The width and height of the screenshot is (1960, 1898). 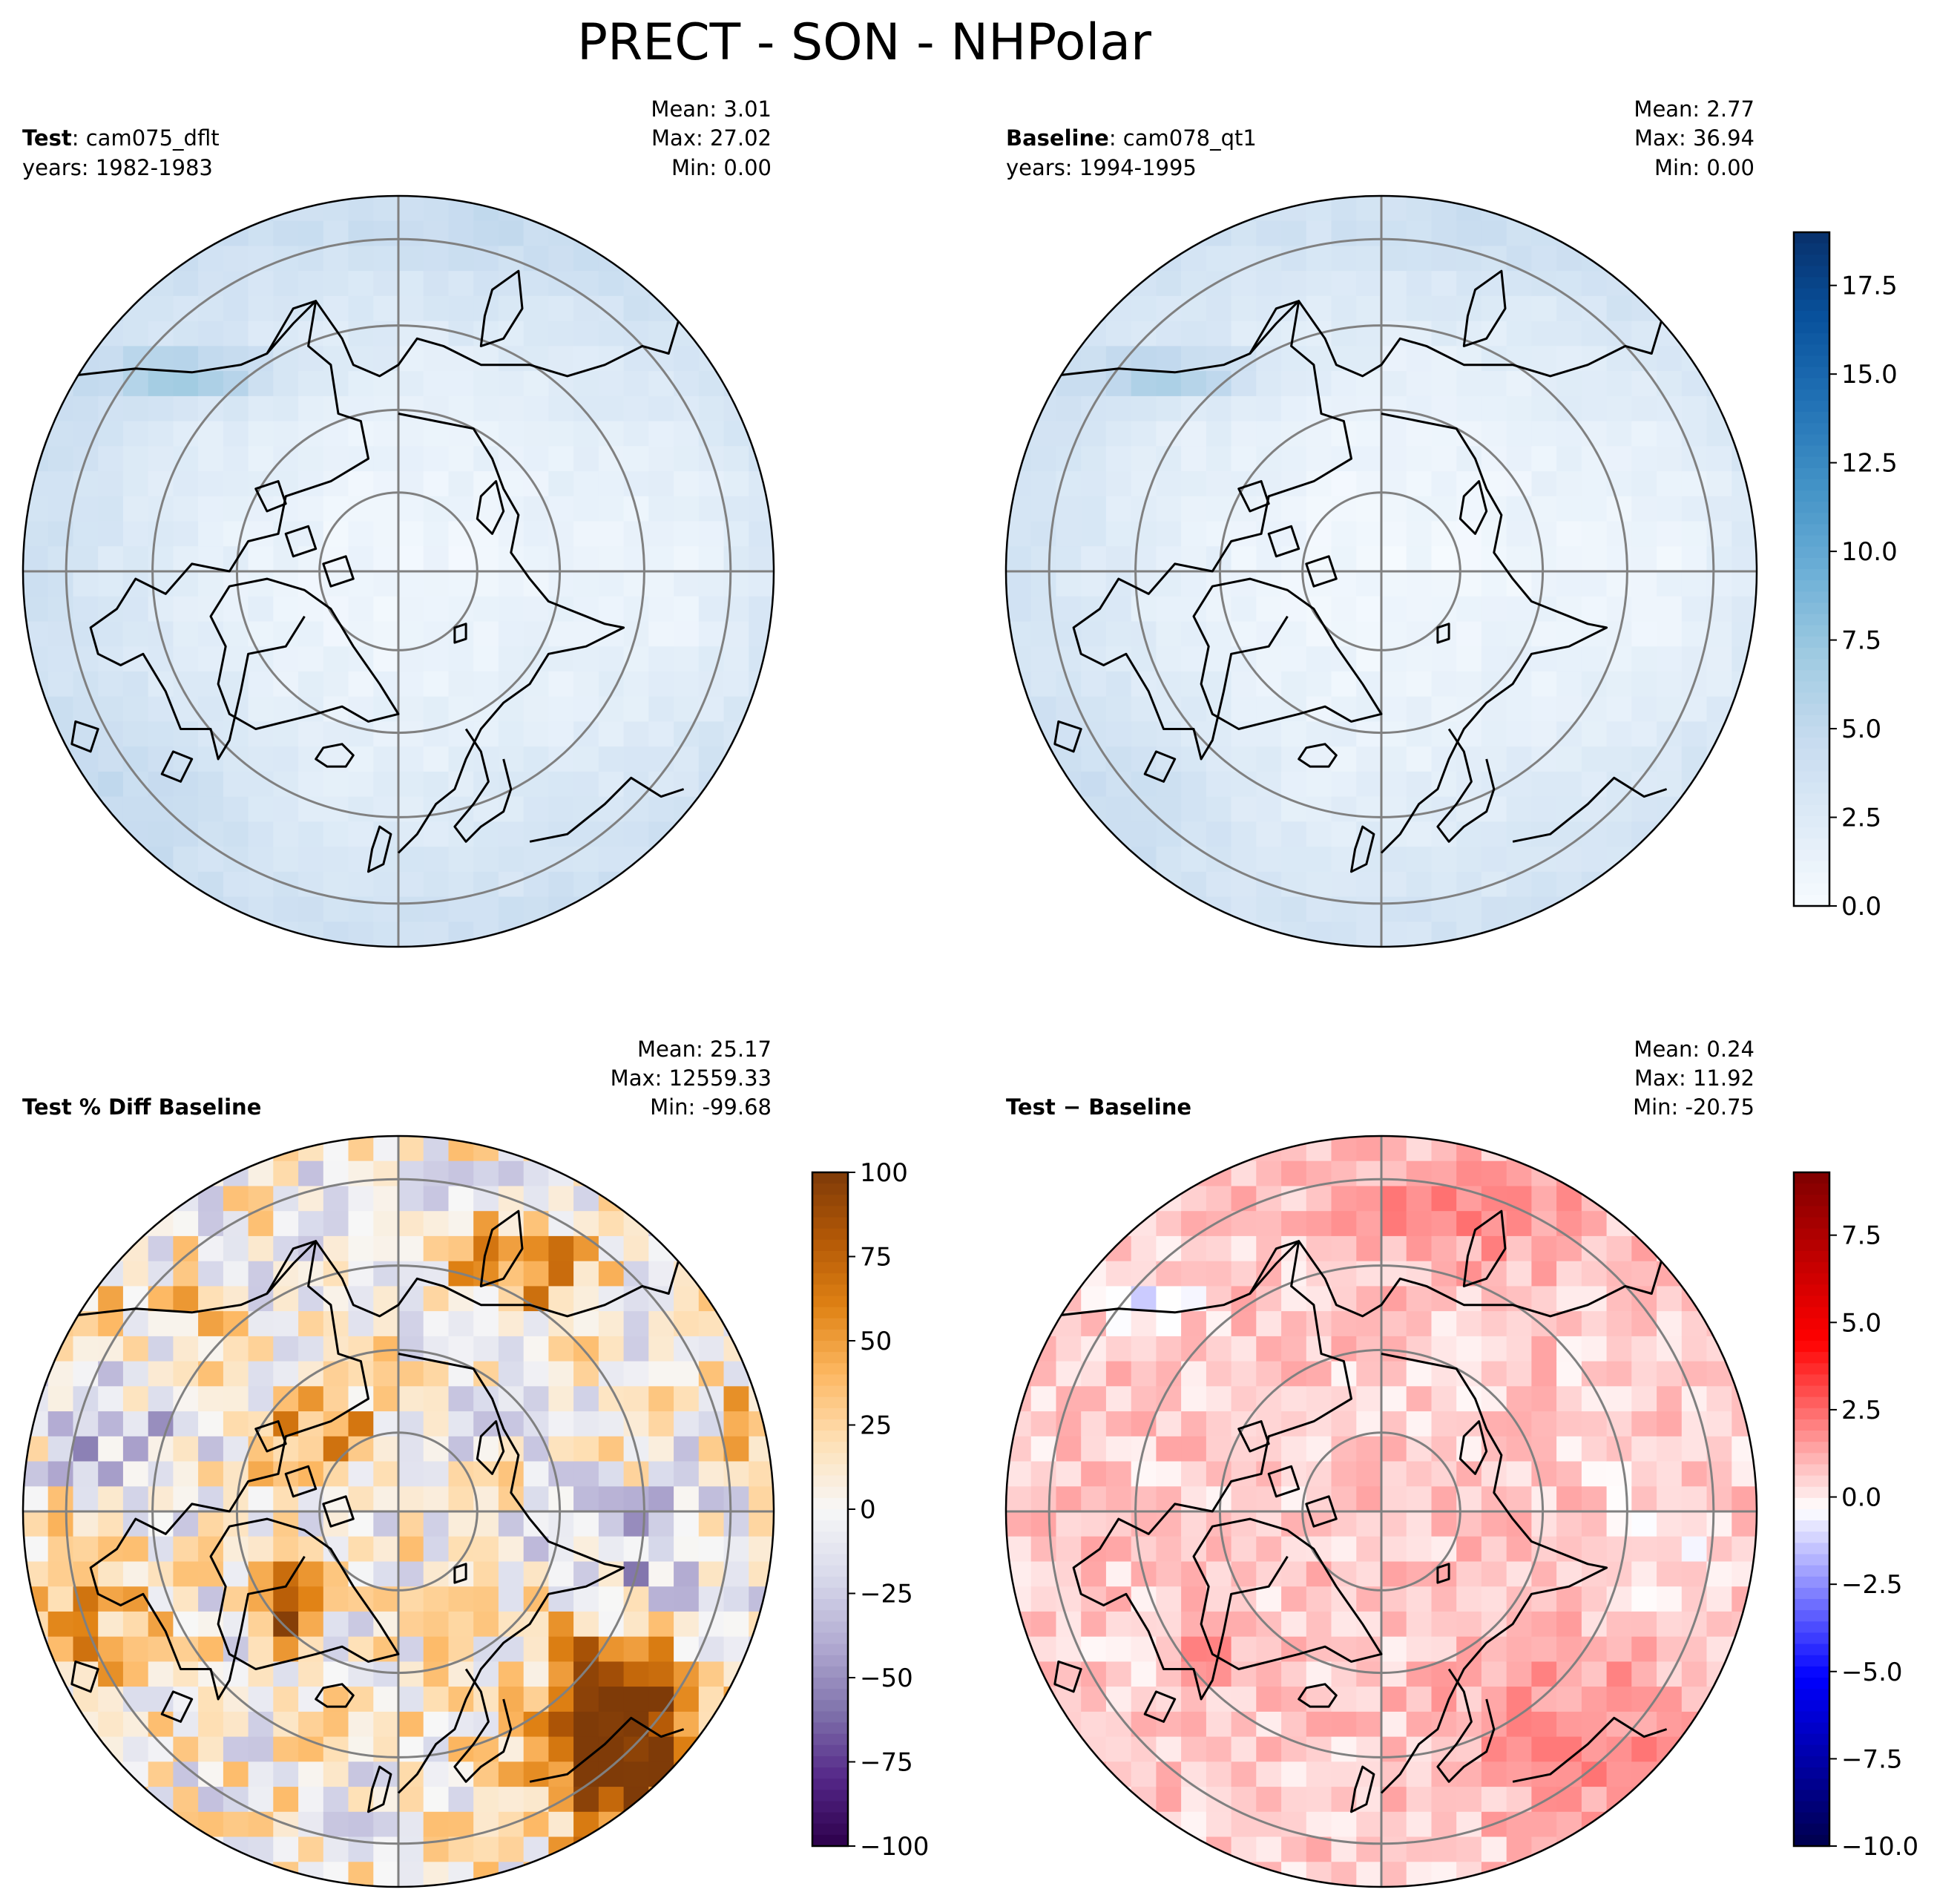 I want to click on colorbar-tick-label: 25, so click(x=876, y=1426).